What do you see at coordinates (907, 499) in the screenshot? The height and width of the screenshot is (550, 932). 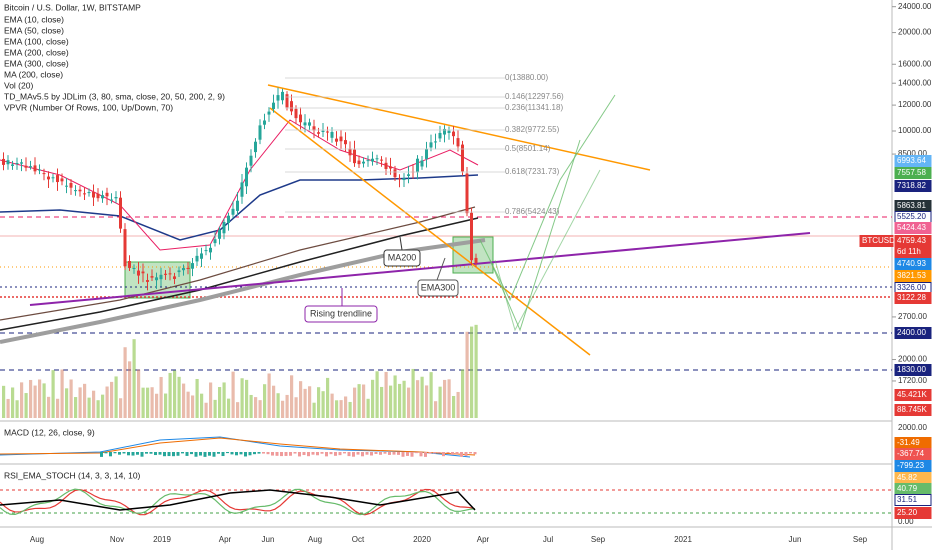 I see `price-badge-text: 31.51` at bounding box center [907, 499].